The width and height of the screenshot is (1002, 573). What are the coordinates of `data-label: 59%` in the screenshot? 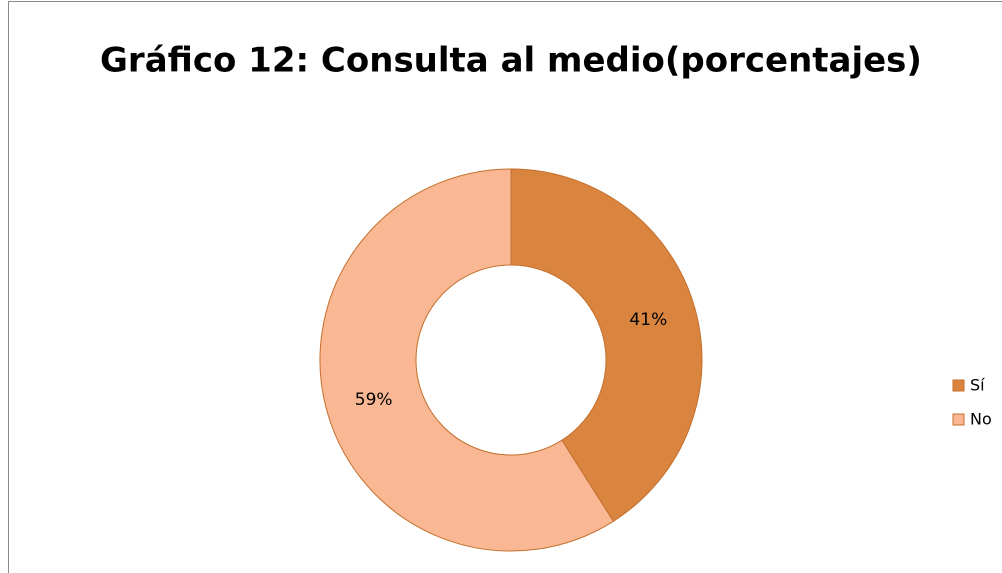 It's located at (374, 400).